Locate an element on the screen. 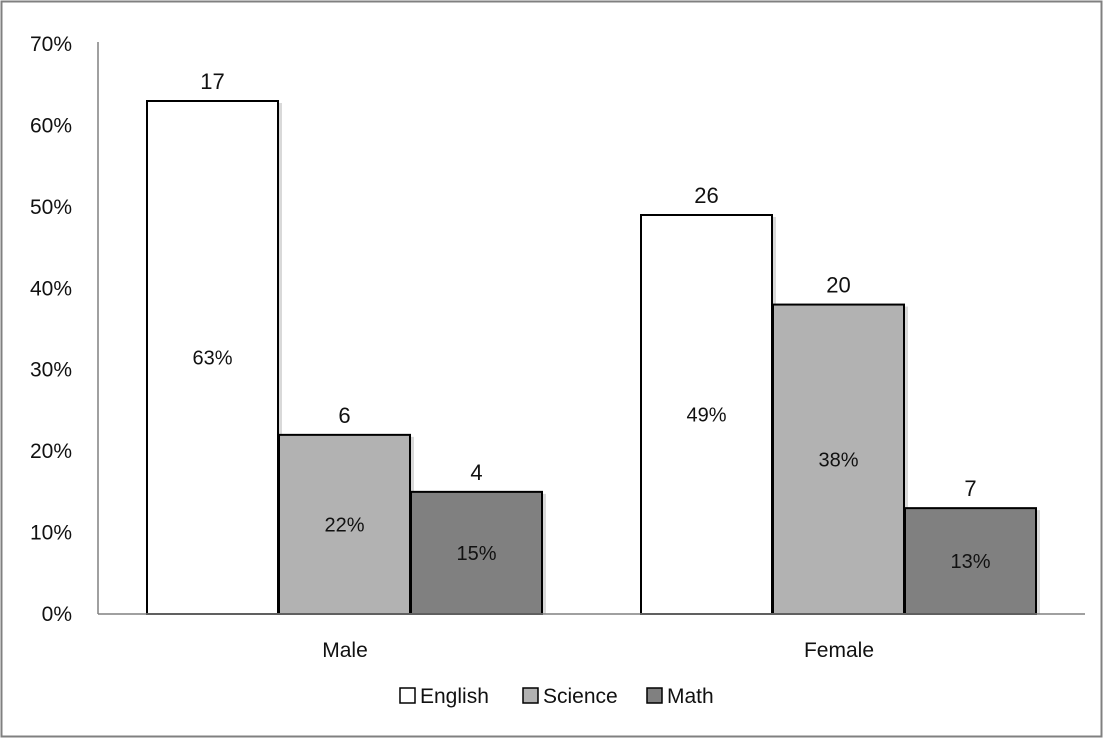 Image resolution: width=1103 pixels, height=738 pixels. legend-label-english: English is located at coordinates (454, 696).